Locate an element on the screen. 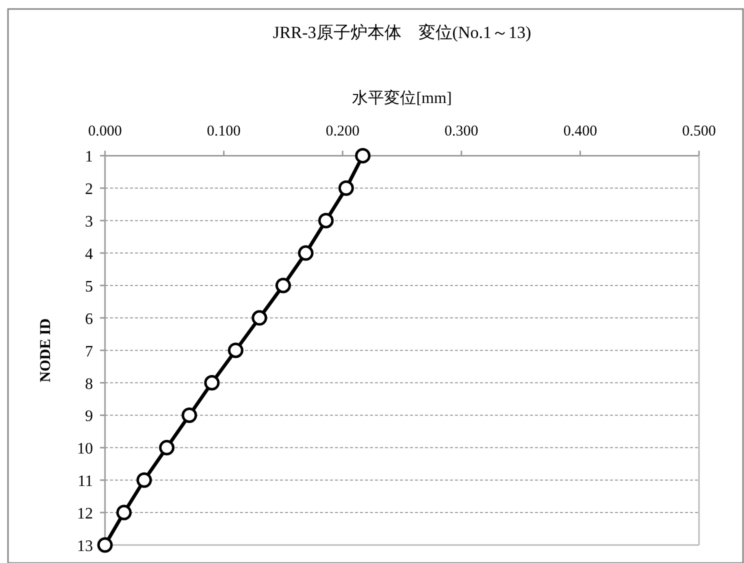 The image size is (744, 563). y-tick-label: 10 is located at coordinates (85, 449).